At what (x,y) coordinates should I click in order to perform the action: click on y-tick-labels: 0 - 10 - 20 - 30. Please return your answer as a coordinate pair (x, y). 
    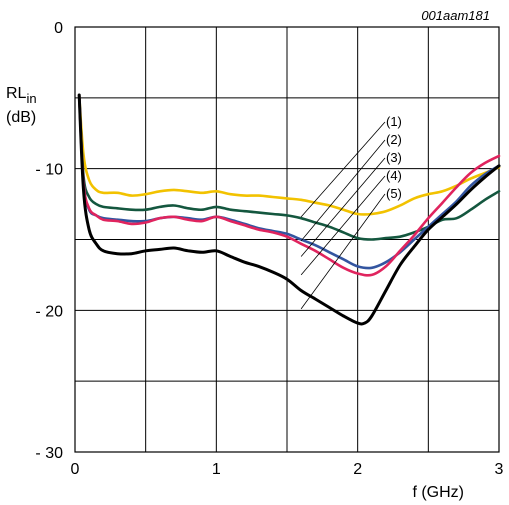
    Looking at the image, I should click on (49, 241).